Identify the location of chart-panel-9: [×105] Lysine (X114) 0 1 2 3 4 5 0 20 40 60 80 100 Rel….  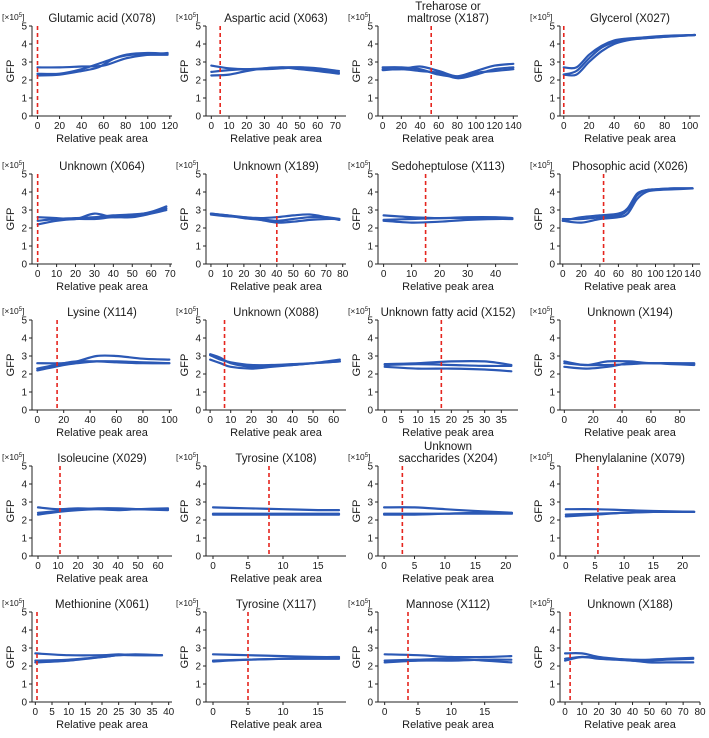
(90, 372).